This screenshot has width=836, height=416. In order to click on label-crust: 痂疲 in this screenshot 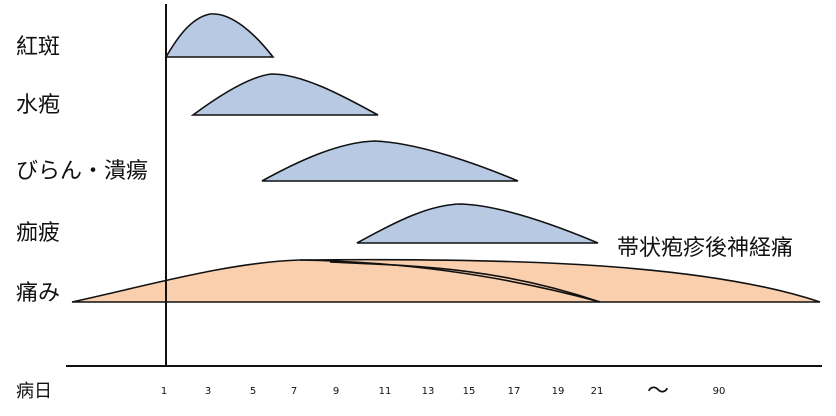, I will do `click(38, 233)`.